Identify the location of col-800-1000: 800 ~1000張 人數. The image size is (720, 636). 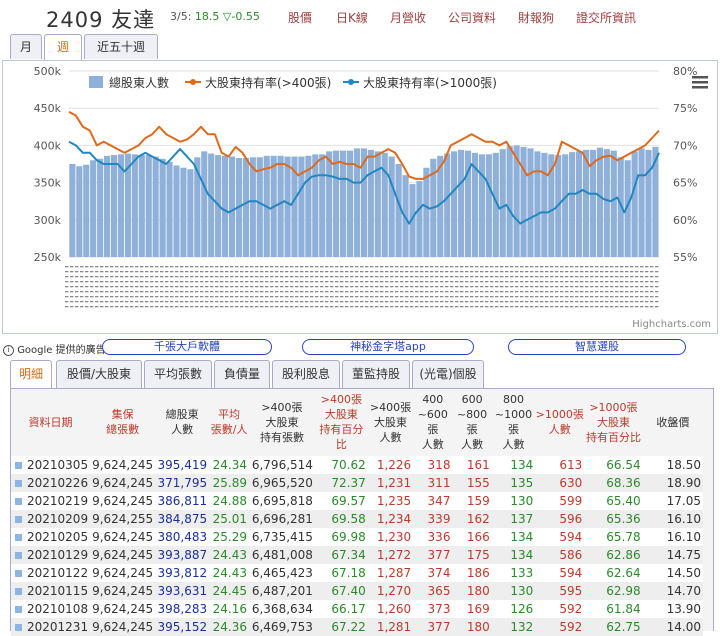
(513, 422).